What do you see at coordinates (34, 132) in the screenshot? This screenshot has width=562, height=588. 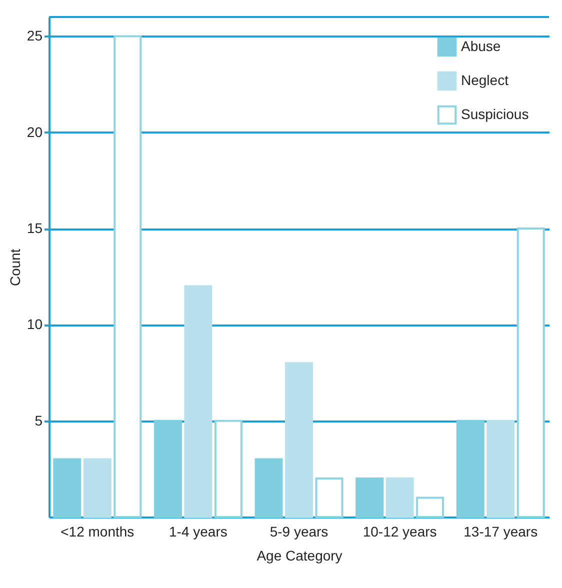 I see `y-tick-label: 20` at bounding box center [34, 132].